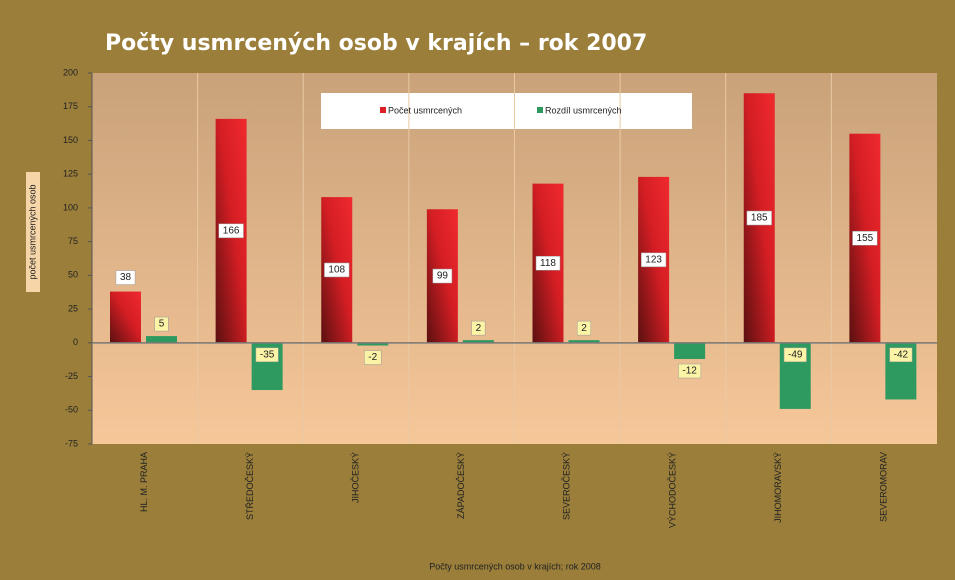 This screenshot has height=580, width=955. I want to click on x-tick-label: JIHOČESKÝ, so click(355, 477).